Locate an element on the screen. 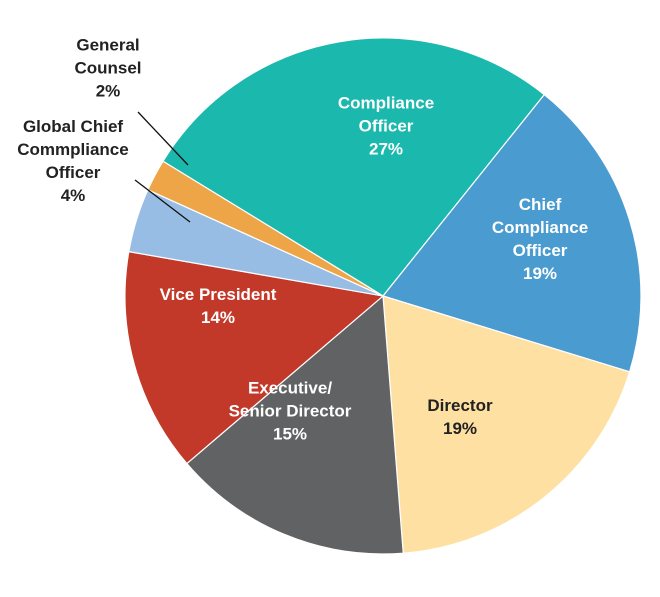 This screenshot has width=660, height=597. slice-label-compliance-officer: Compliance Officer 27% is located at coordinates (386, 125).